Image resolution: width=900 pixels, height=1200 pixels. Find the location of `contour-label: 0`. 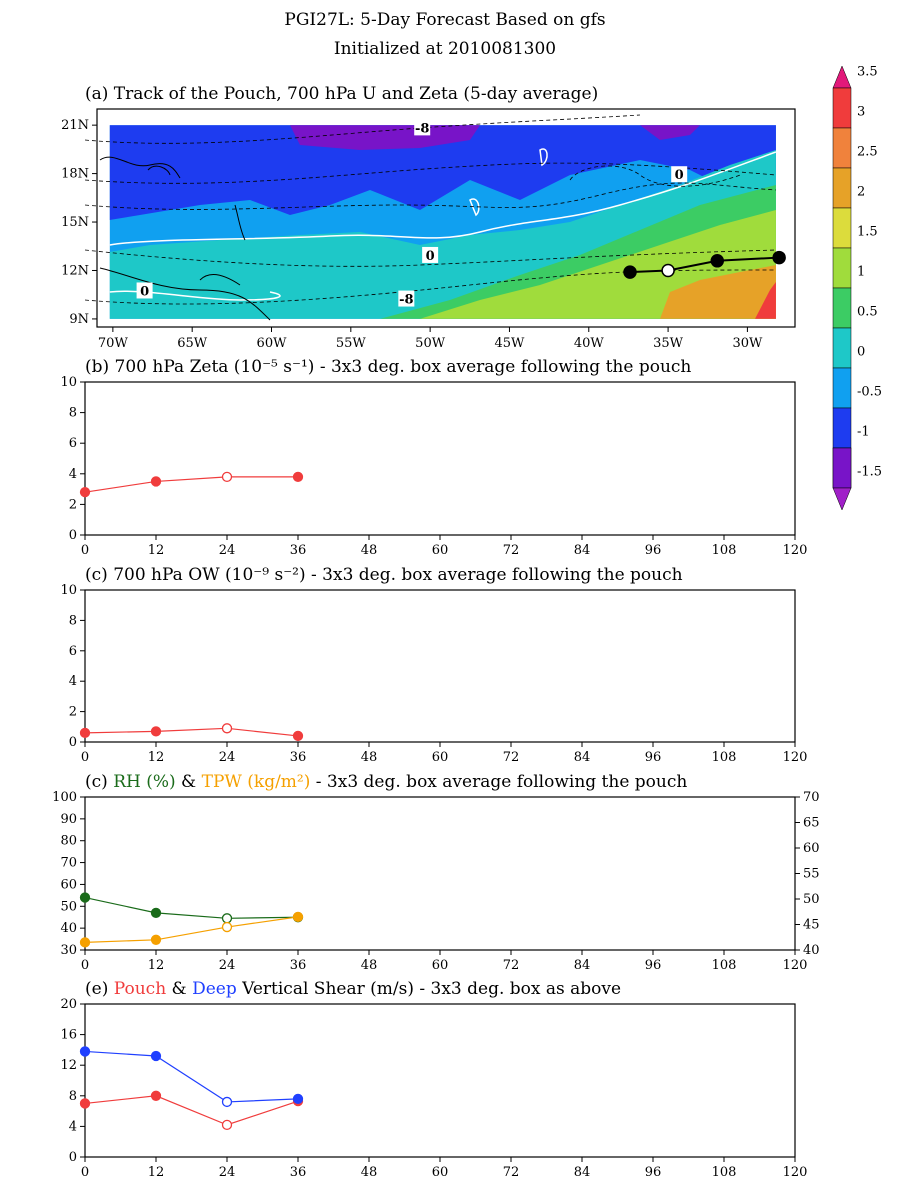

contour-label: 0 is located at coordinates (679, 175).